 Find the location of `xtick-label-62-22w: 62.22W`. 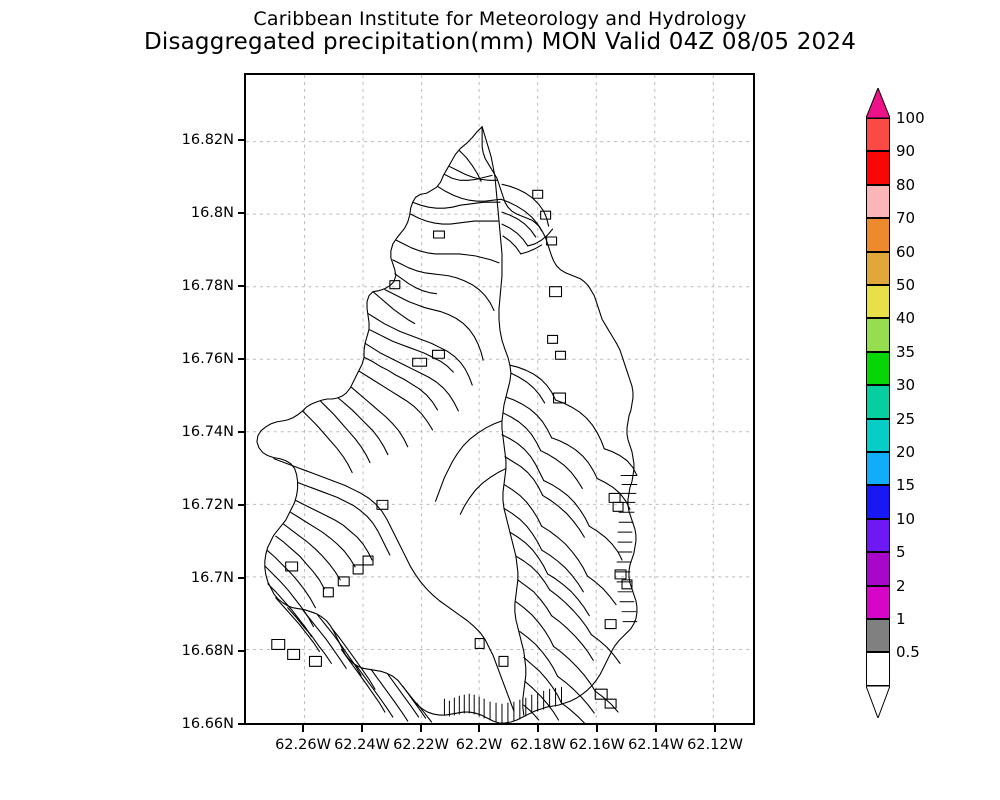

xtick-label-62-22w: 62.22W is located at coordinates (421, 745).